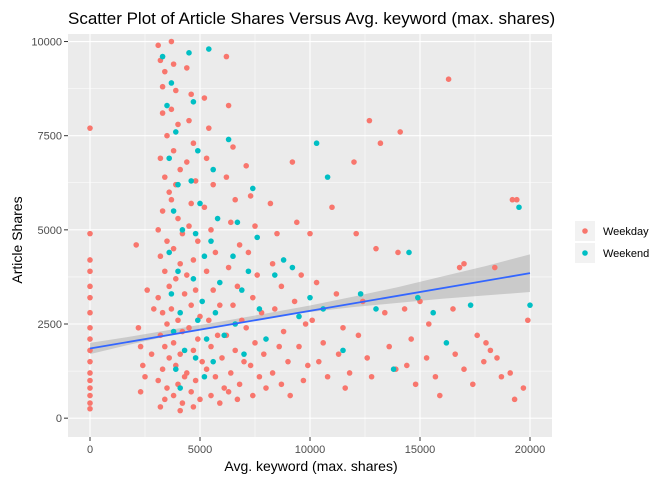  Describe the element at coordinates (46, 43) in the screenshot. I see `y-tick-label: 10000` at that location.